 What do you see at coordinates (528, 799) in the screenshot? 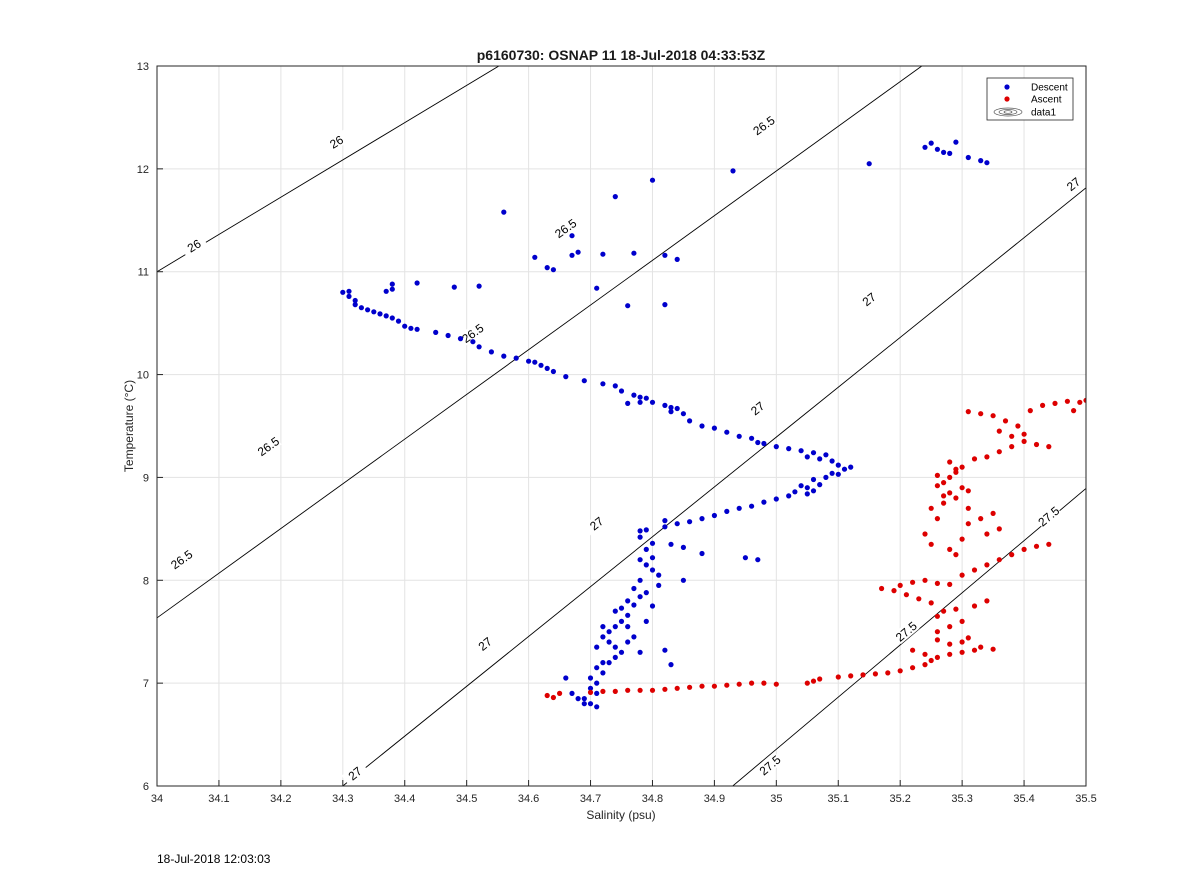
I see `x-tick-label: 34.6` at bounding box center [528, 799].